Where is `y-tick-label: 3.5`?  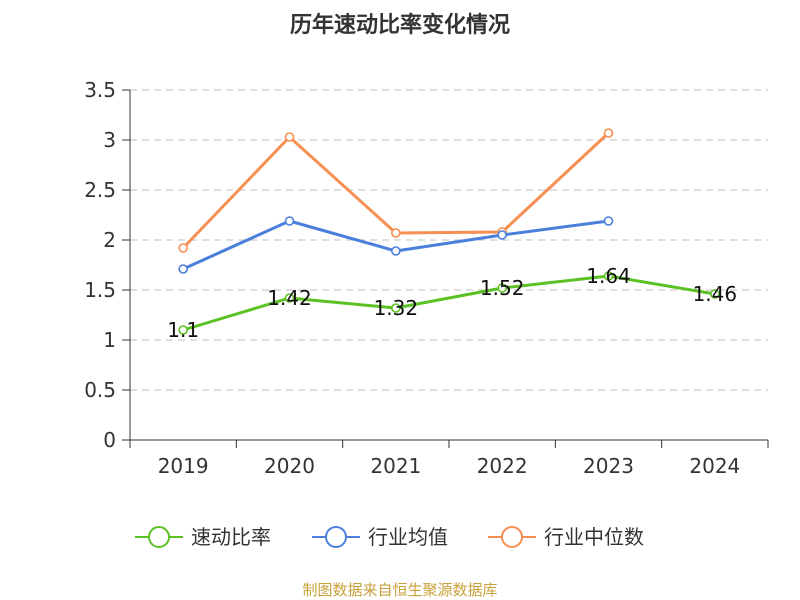 y-tick-label: 3.5 is located at coordinates (100, 90).